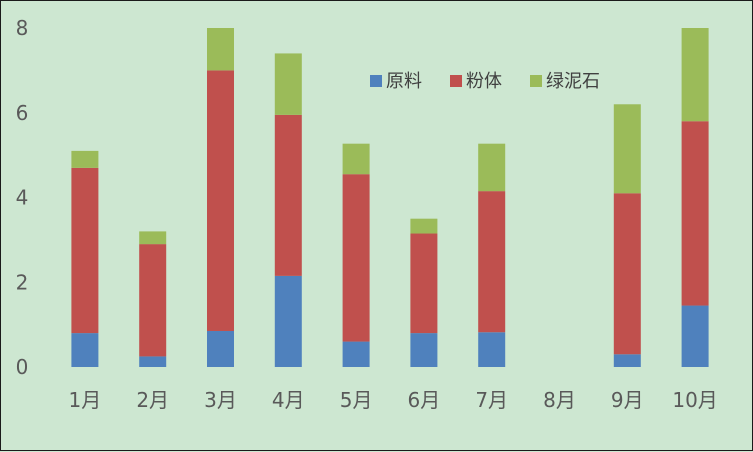  What do you see at coordinates (288, 400) in the screenshot?
I see `x-tick-label: 4月` at bounding box center [288, 400].